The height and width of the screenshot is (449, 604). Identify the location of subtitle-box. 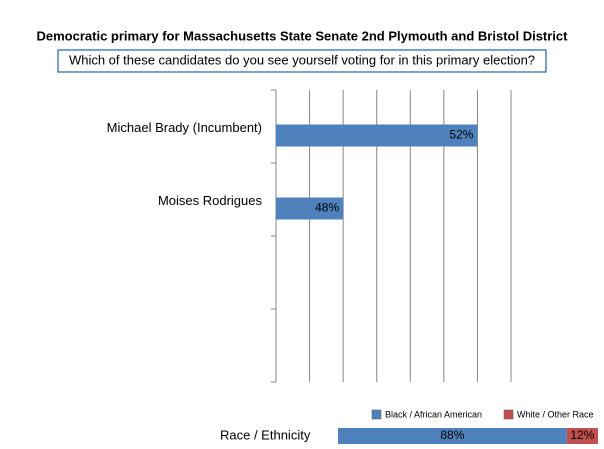
(302, 61).